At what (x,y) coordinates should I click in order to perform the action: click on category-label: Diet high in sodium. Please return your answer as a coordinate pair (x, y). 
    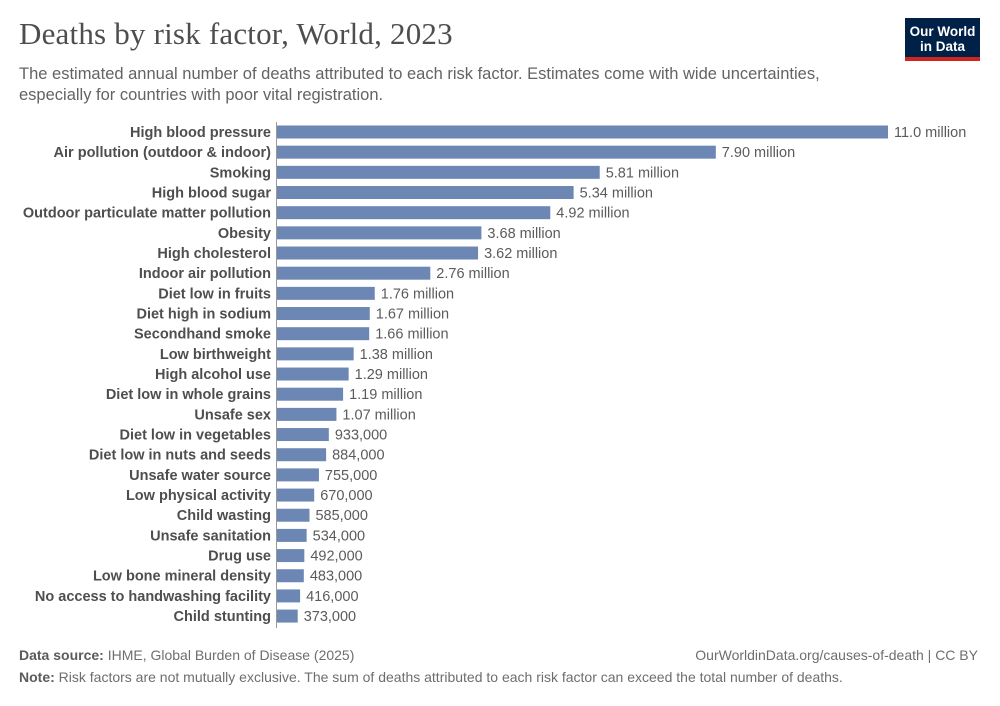
    Looking at the image, I should click on (203, 315).